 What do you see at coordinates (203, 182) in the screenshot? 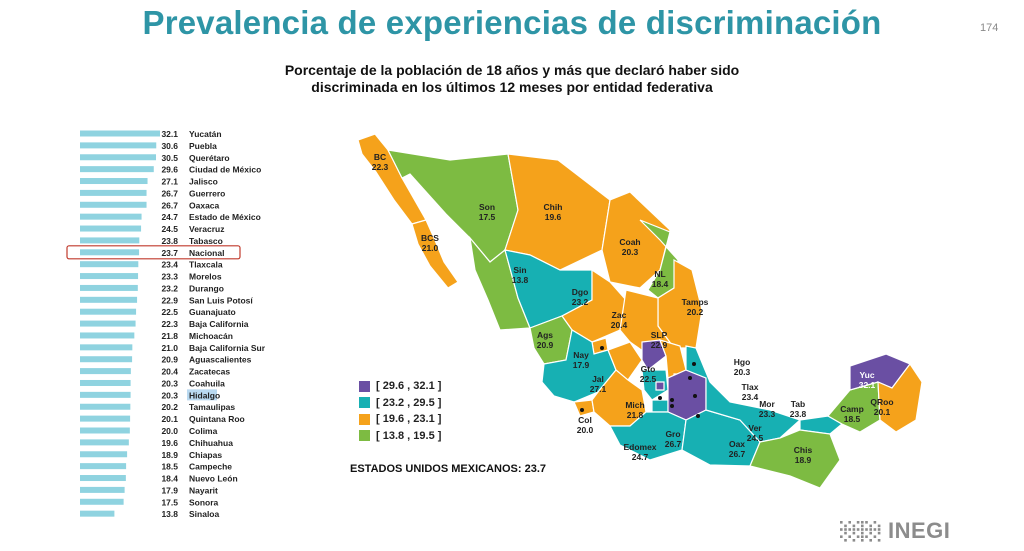
I see `bar-category-label: Jalisco` at bounding box center [203, 182].